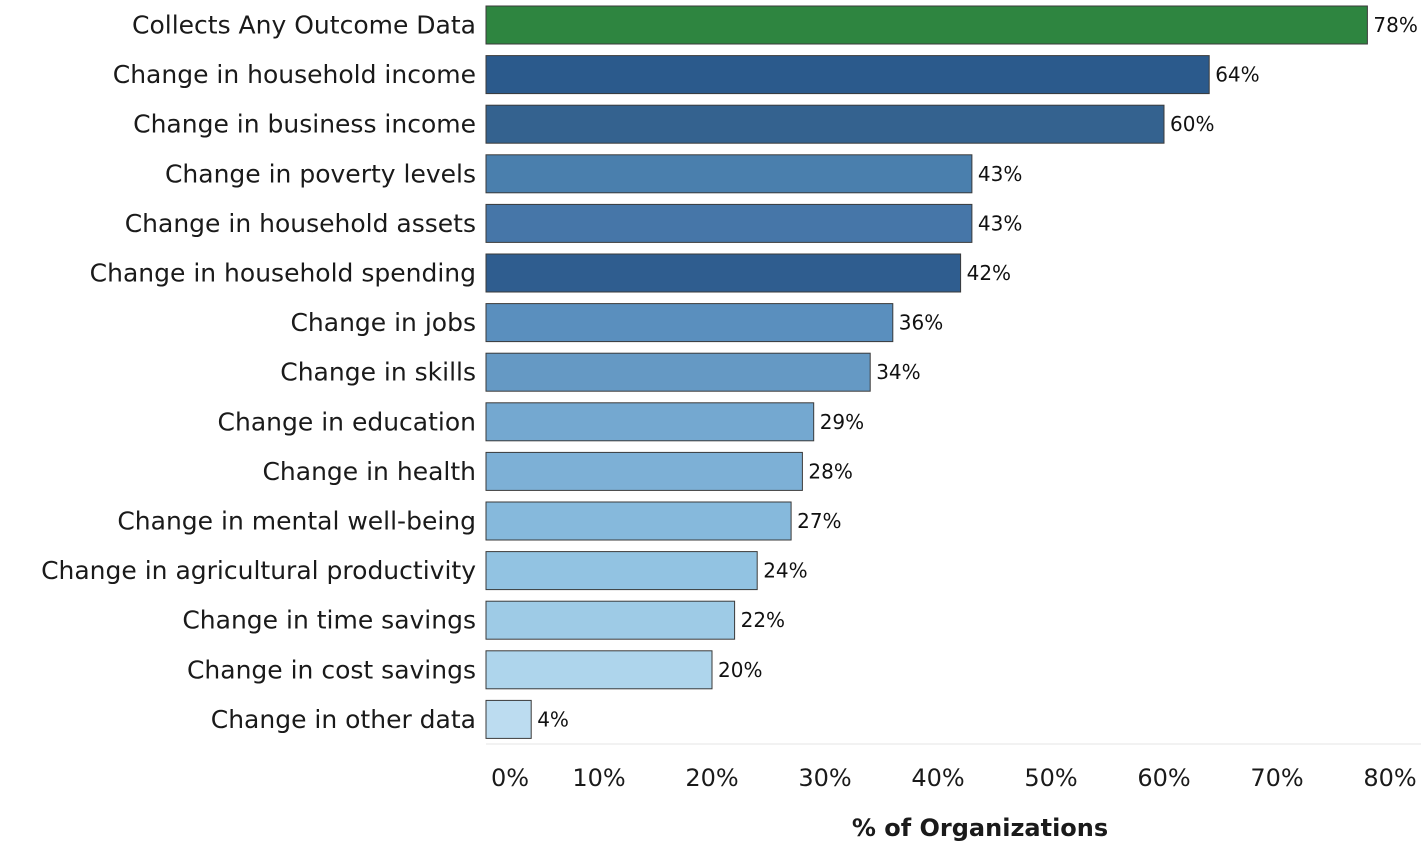 Image resolution: width=1426 pixels, height=842 pixels. What do you see at coordinates (294, 74) in the screenshot?
I see `category-label: Change in household income` at bounding box center [294, 74].